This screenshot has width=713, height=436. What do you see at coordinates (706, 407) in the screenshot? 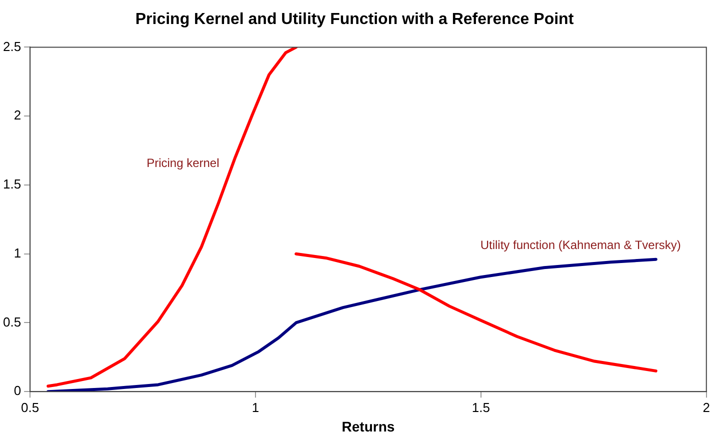
I see `x-tick-label: 2` at bounding box center [706, 407].